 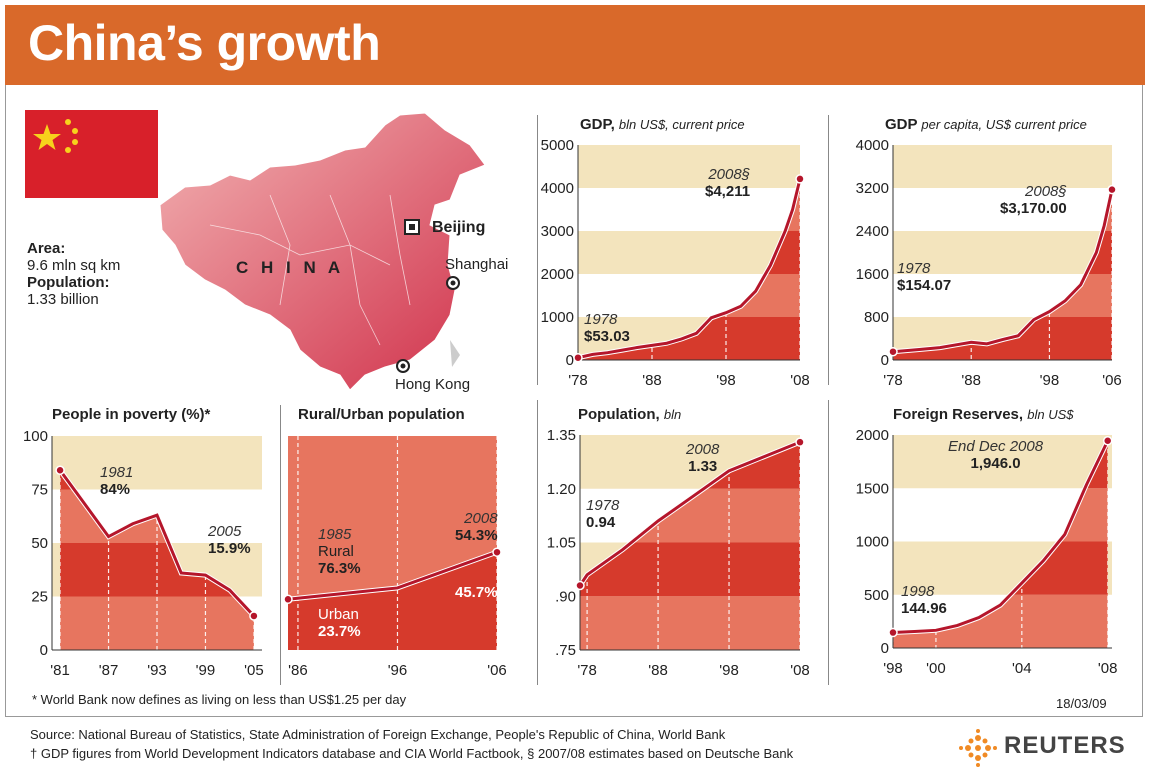 What do you see at coordinates (1065, 745) in the screenshot?
I see `reuters-logo-text: REUTERS` at bounding box center [1065, 745].